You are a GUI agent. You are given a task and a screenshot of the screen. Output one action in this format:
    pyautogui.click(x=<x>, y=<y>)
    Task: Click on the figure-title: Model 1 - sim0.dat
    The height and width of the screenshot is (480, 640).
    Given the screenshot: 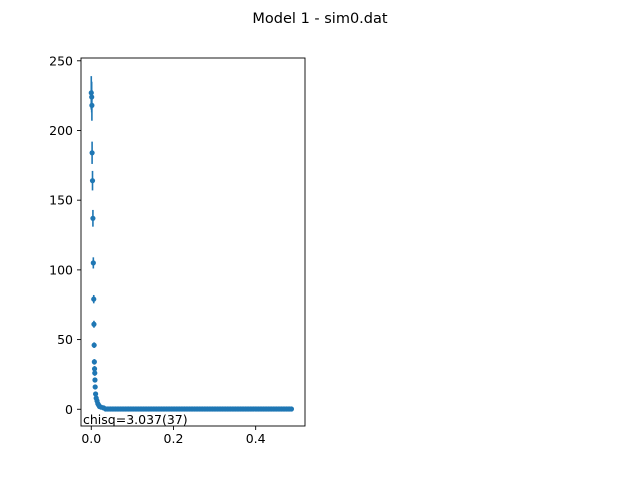 What is the action you would take?
    pyautogui.click(x=319, y=19)
    